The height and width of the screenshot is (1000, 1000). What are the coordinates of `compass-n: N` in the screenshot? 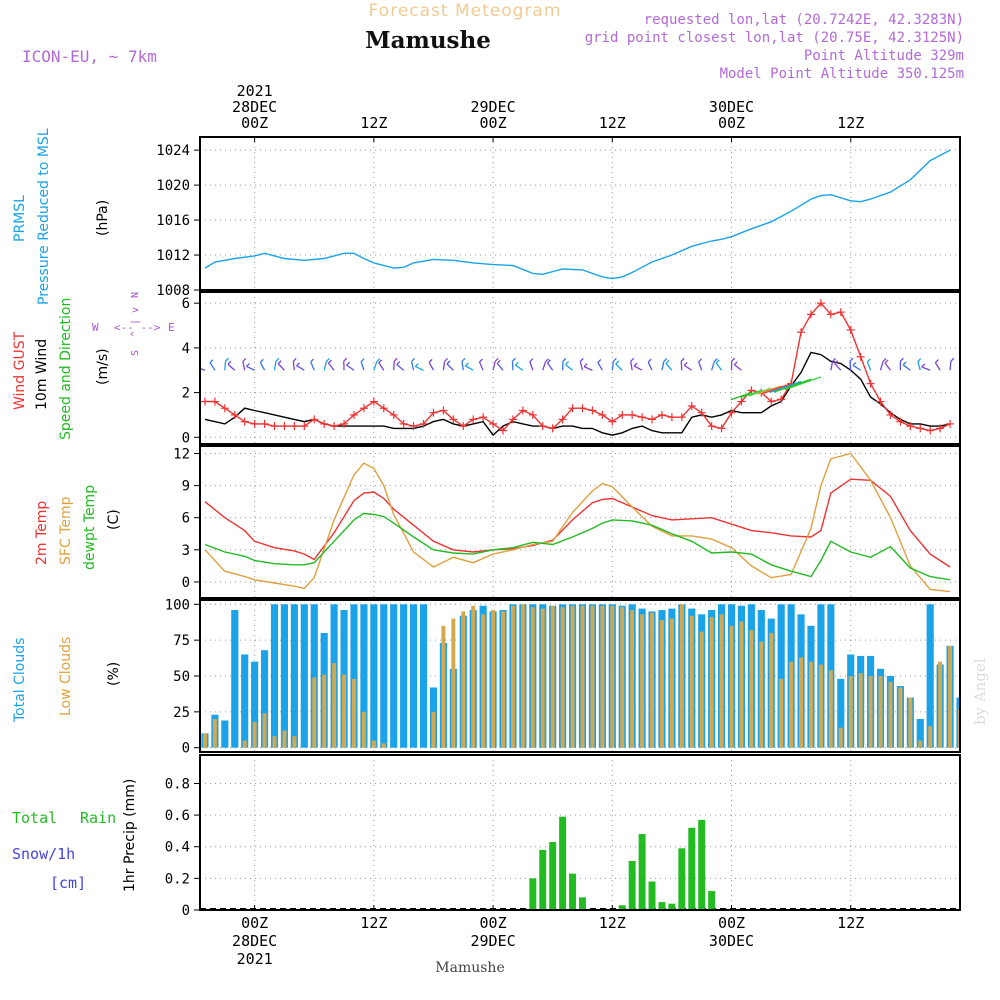 It's located at (135, 295).